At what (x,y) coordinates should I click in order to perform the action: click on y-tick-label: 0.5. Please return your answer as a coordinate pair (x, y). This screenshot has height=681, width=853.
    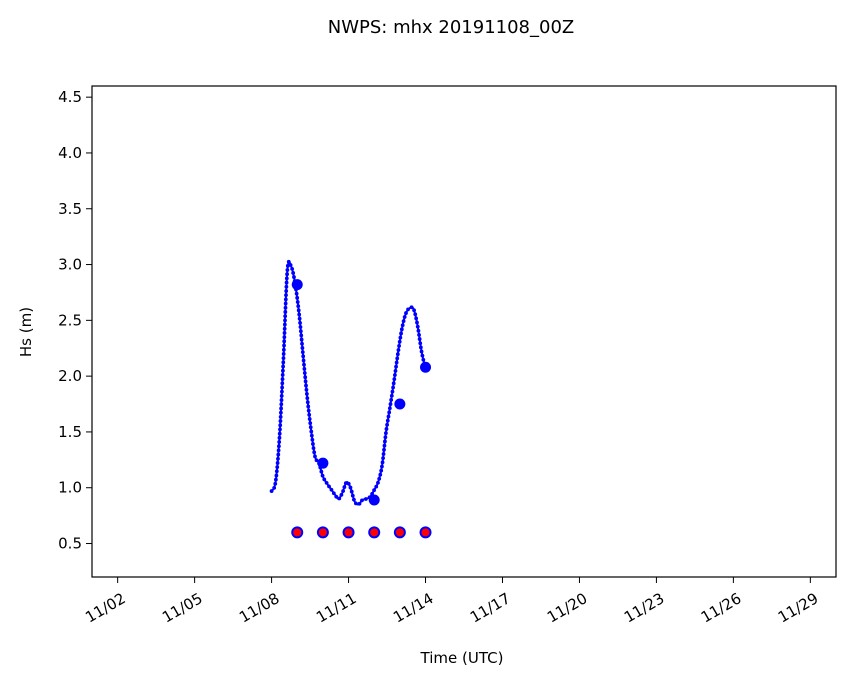
    Looking at the image, I should click on (70, 544).